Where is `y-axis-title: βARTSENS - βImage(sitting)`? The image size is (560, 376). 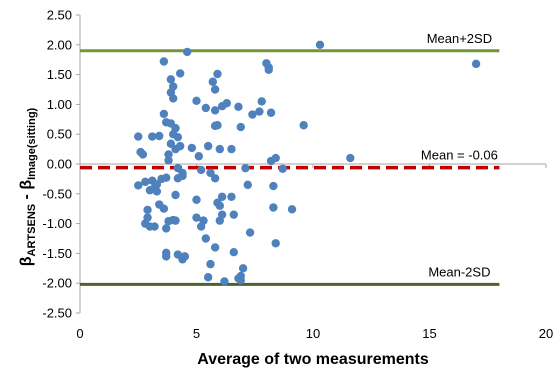
y-axis-title: βARTSENS - βImage(sitting) is located at coordinates (28, 186).